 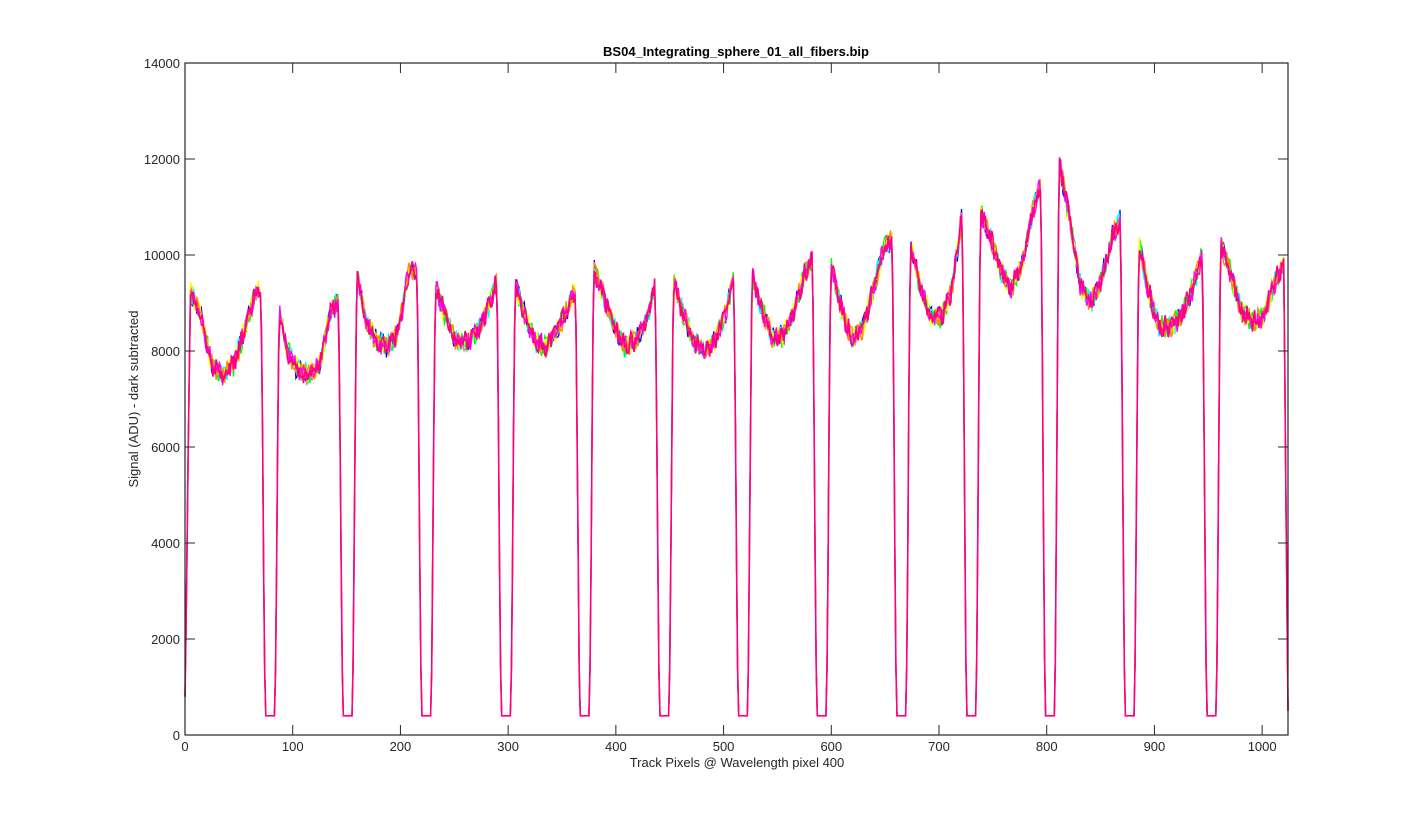 What do you see at coordinates (162, 63) in the screenshot?
I see `y-tick-label: 14000` at bounding box center [162, 63].